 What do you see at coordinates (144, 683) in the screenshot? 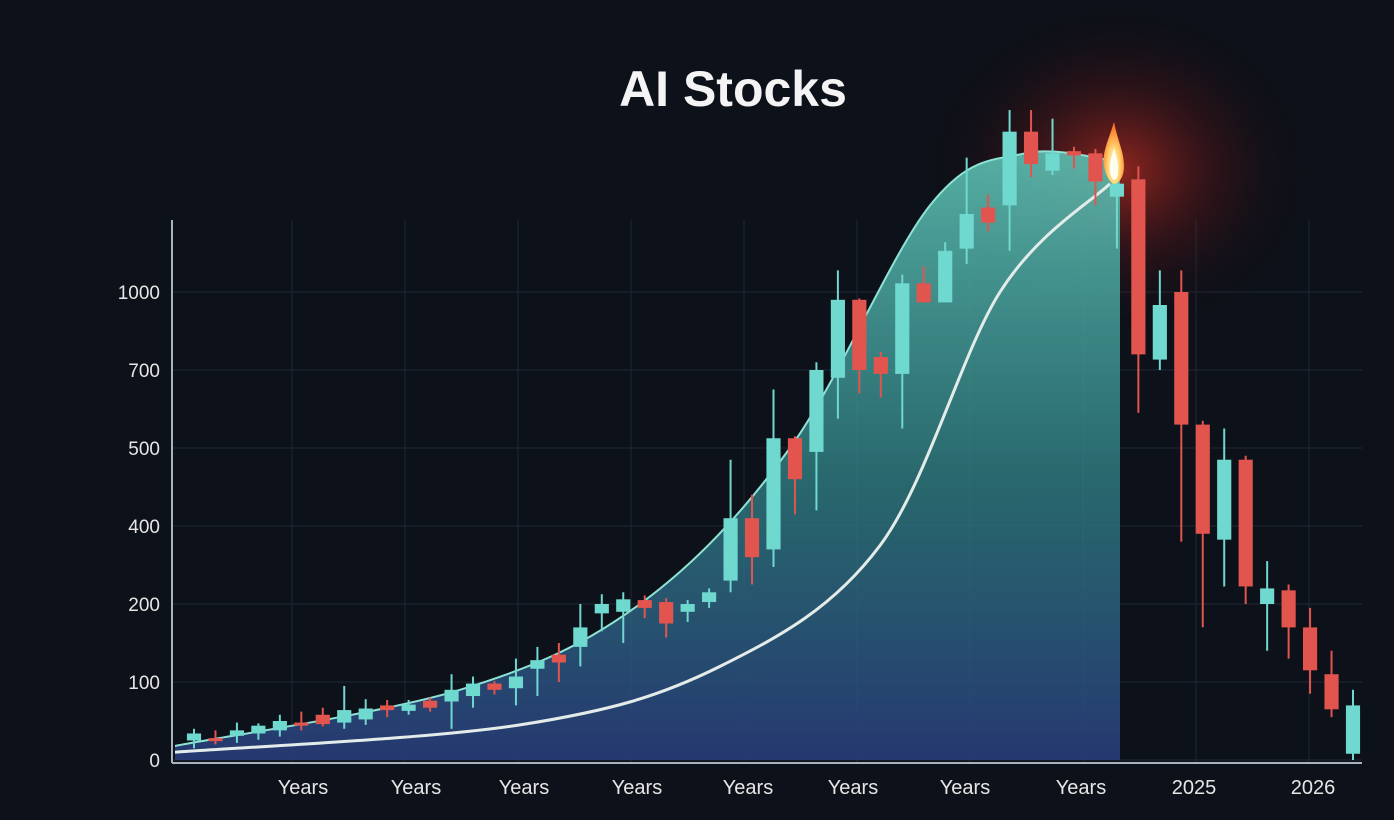
I see `y-tick-label: 100` at bounding box center [144, 683].